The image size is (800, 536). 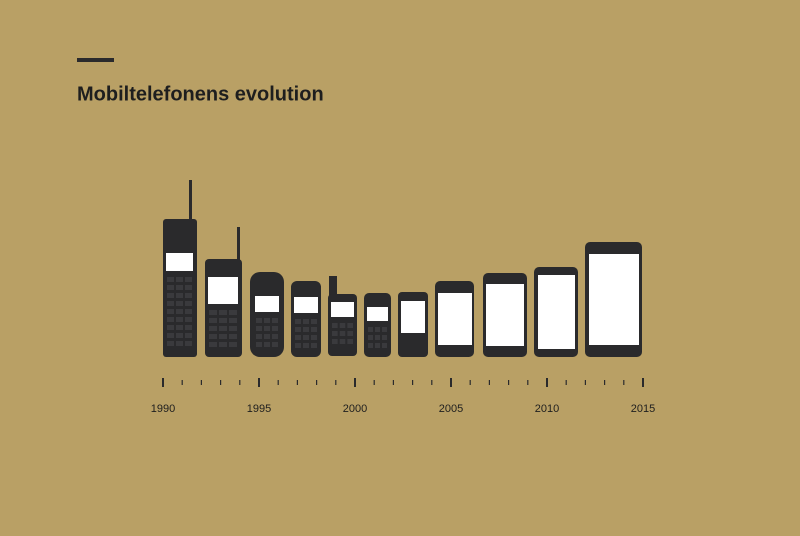 I want to click on x-tick-label: 2000, so click(x=355, y=409).